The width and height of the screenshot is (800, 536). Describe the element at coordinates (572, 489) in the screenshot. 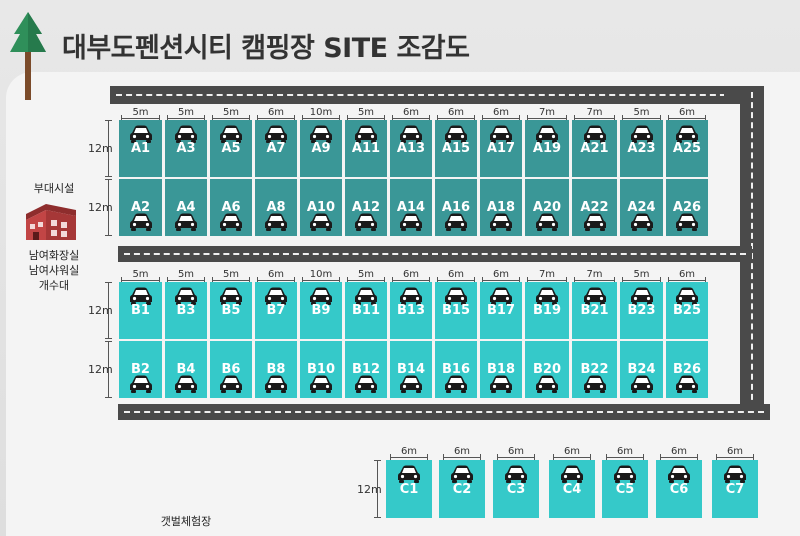

I see `site-c4: C4` at that location.